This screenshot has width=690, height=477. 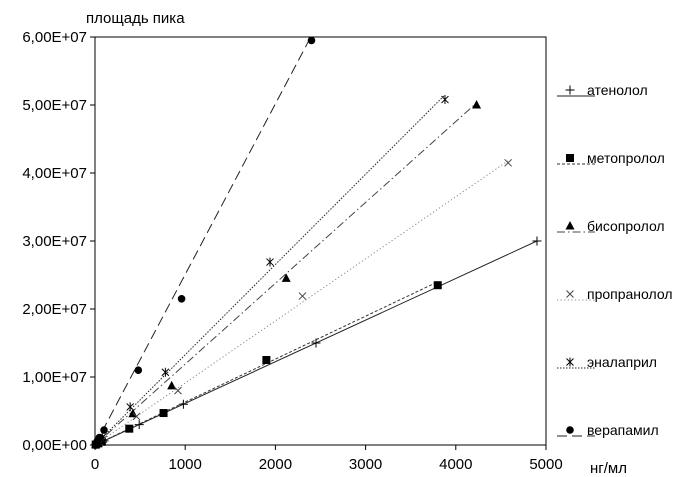 I want to click on x-axis-label: нг/мл, so click(x=608, y=468).